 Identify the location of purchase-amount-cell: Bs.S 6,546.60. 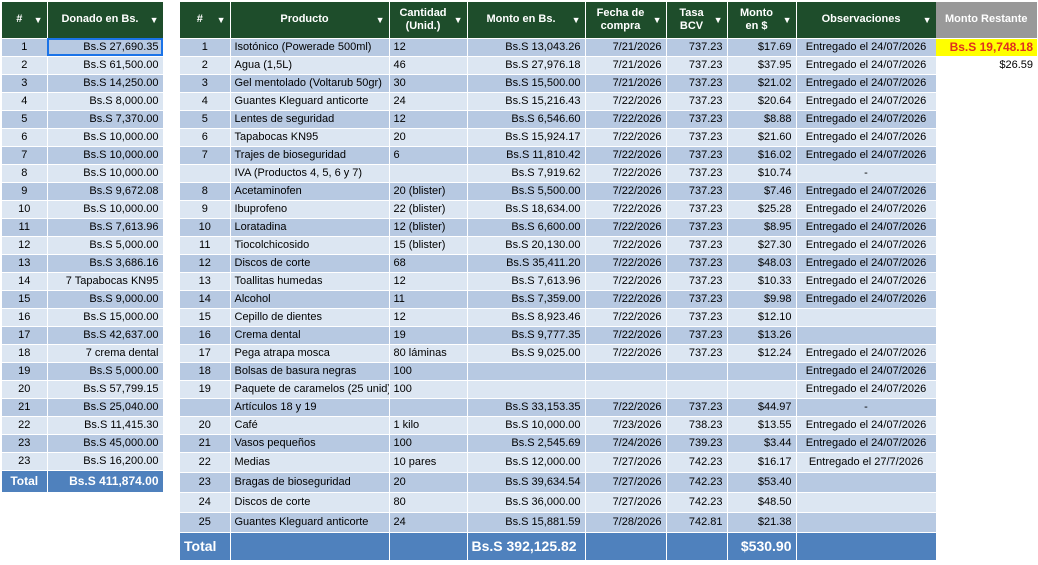
(526, 119).